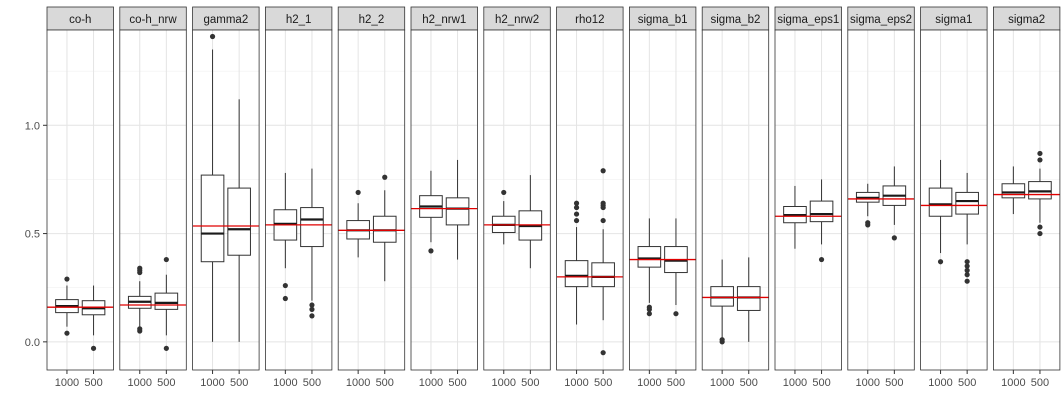 Image resolution: width=1064 pixels, height=415 pixels. What do you see at coordinates (1027, 197) in the screenshot?
I see `facet-panel-sigma2: sigma2 1000 500` at bounding box center [1027, 197].